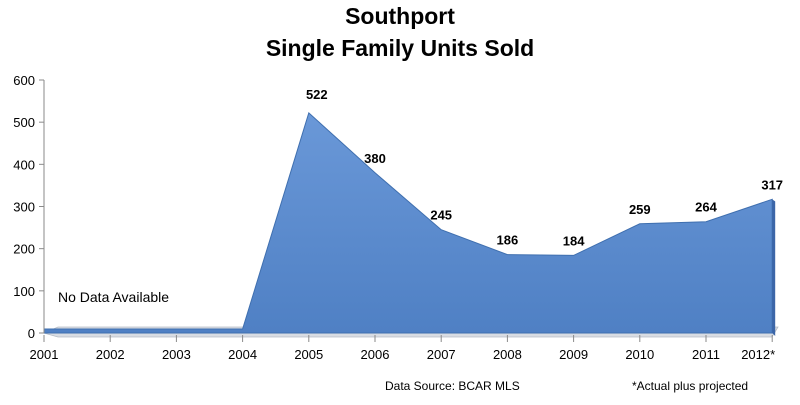  What do you see at coordinates (639, 354) in the screenshot?
I see `x-tick-label: 2010` at bounding box center [639, 354].